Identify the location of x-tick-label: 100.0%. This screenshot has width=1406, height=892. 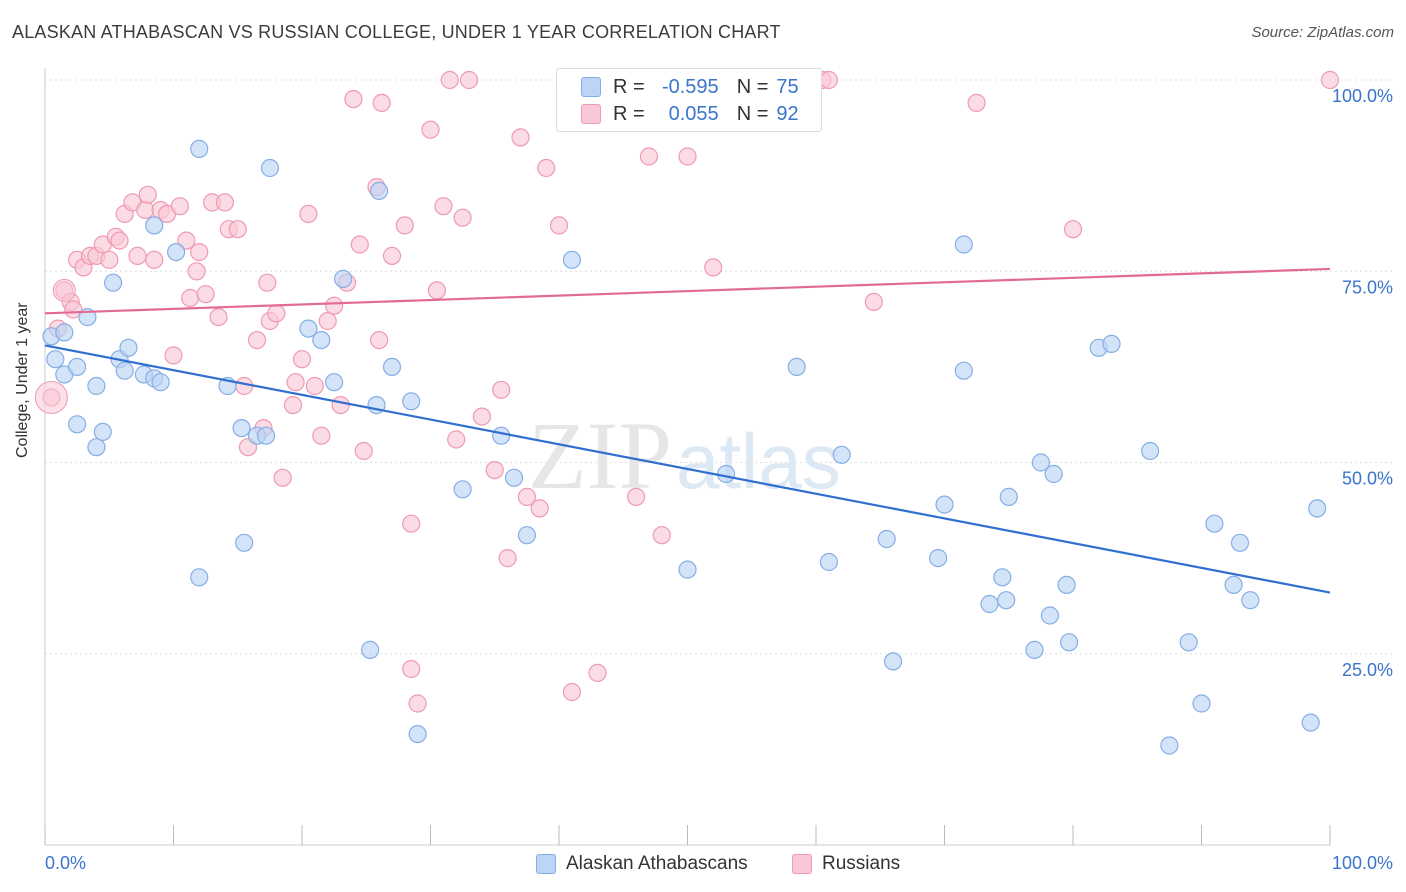
(1362, 863).